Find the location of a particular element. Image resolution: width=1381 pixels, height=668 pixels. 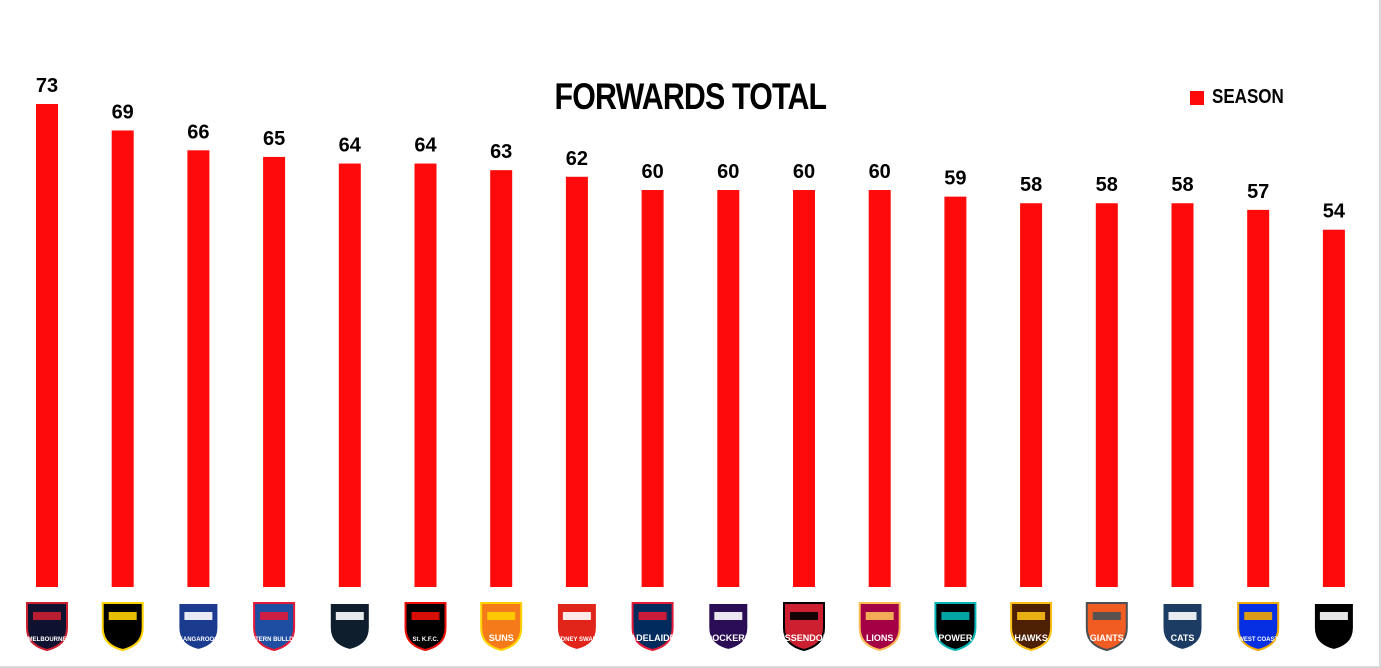

fremantle-dockers-logo-icon: DOCKERS is located at coordinates (728, 627).